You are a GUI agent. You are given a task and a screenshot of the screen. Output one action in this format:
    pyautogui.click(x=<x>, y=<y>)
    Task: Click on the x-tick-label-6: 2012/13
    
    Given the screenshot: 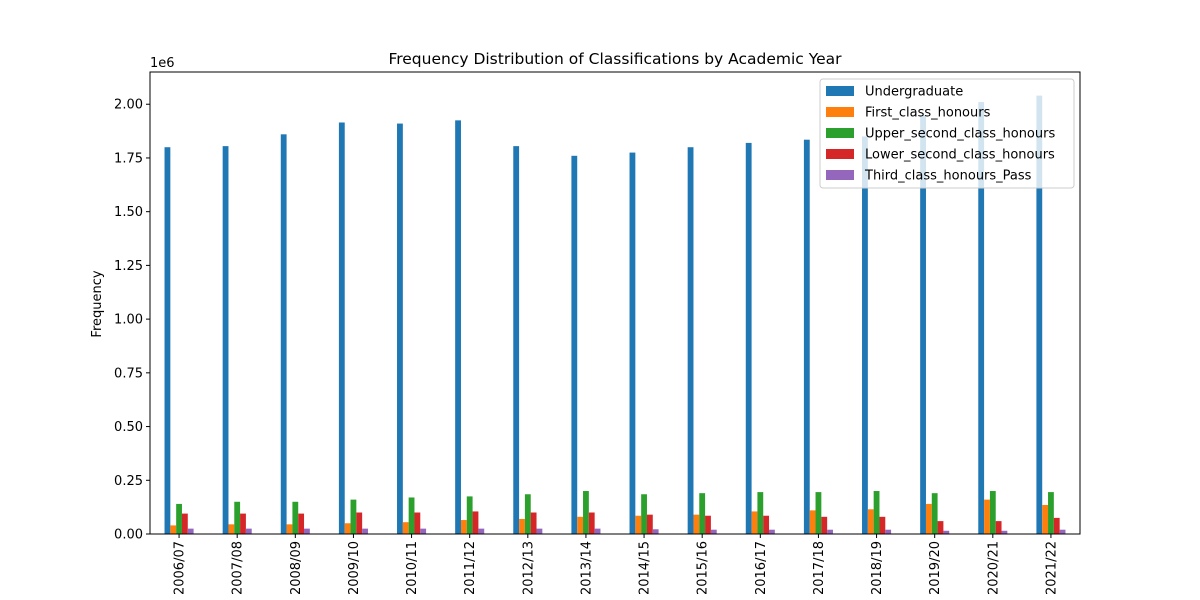 What is the action you would take?
    pyautogui.click(x=528, y=568)
    